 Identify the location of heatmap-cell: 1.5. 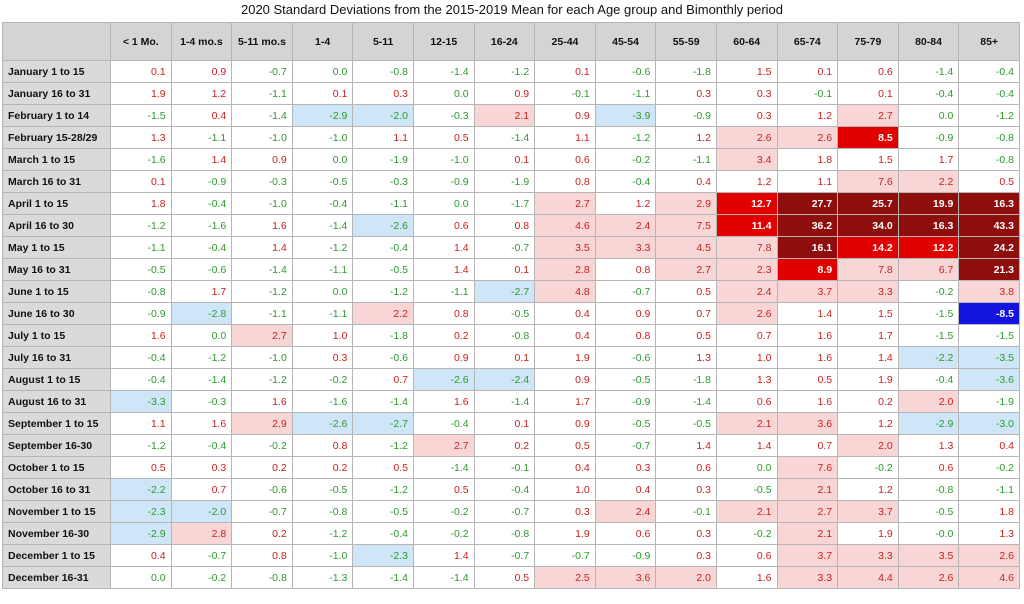
(746, 71).